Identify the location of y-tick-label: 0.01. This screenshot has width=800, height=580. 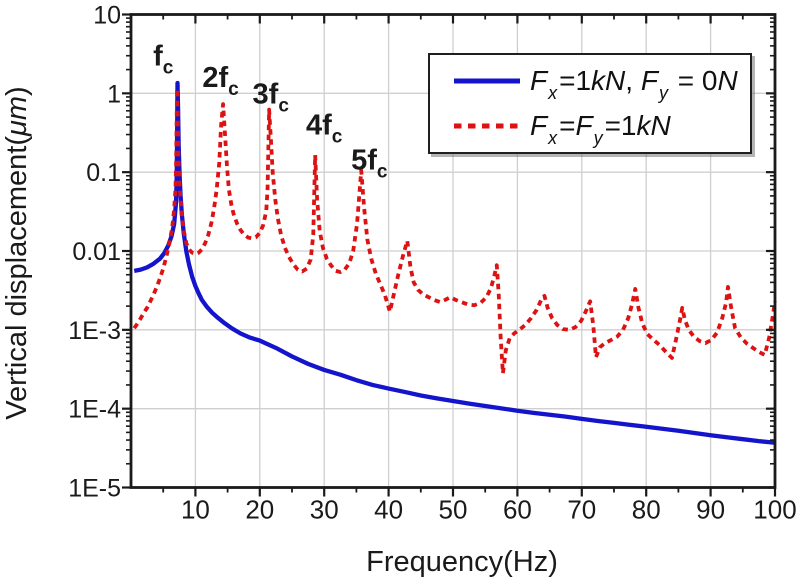
(96, 252).